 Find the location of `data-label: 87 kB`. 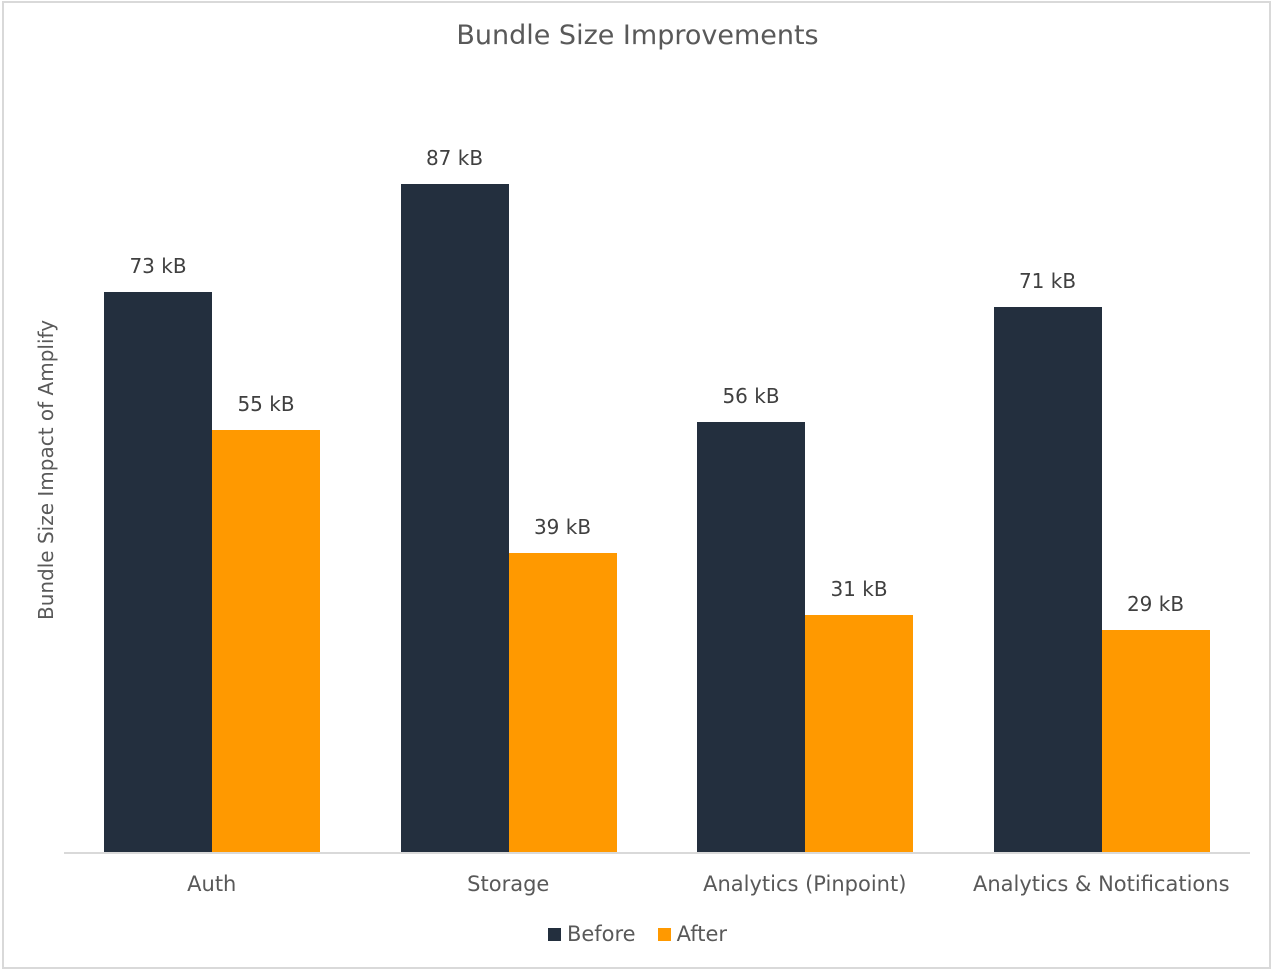

data-label: 87 kB is located at coordinates (454, 158).